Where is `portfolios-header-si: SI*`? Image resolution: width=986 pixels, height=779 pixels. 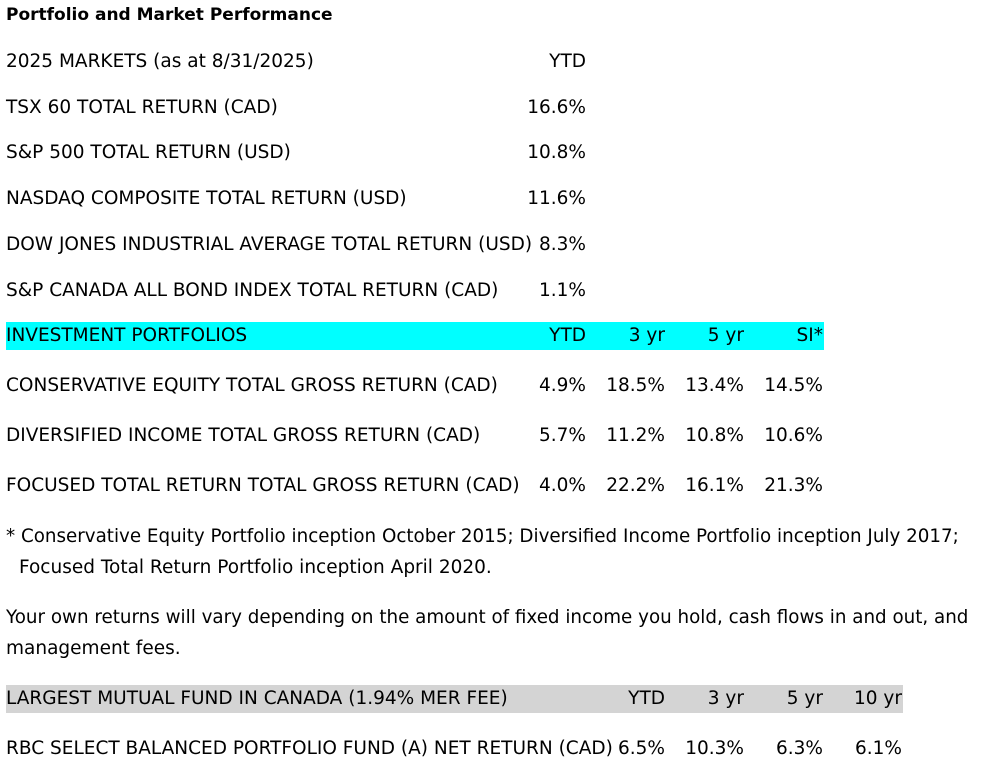
portfolios-header-si: SI* is located at coordinates (809, 335).